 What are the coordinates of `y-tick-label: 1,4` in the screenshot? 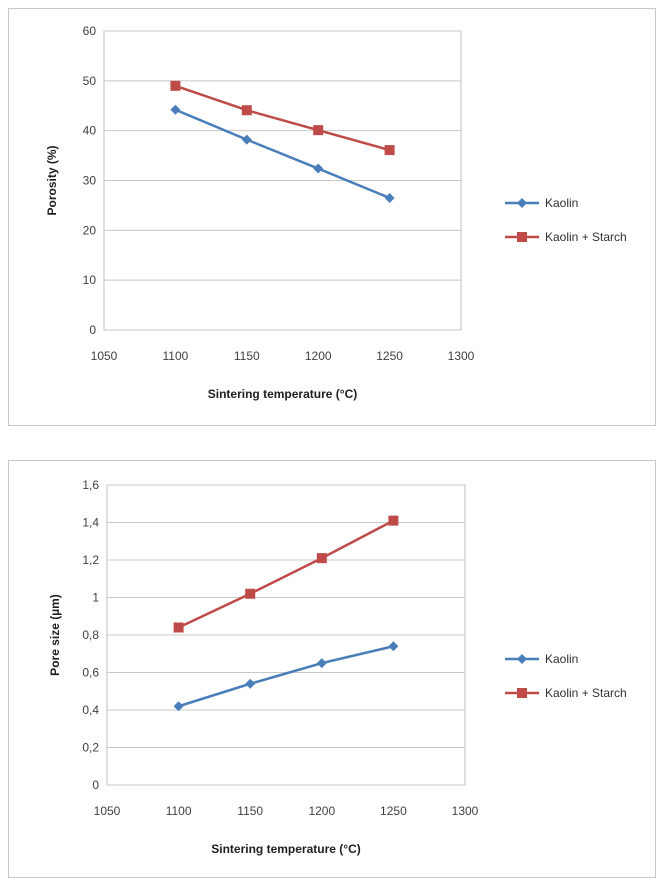 It's located at (90, 523).